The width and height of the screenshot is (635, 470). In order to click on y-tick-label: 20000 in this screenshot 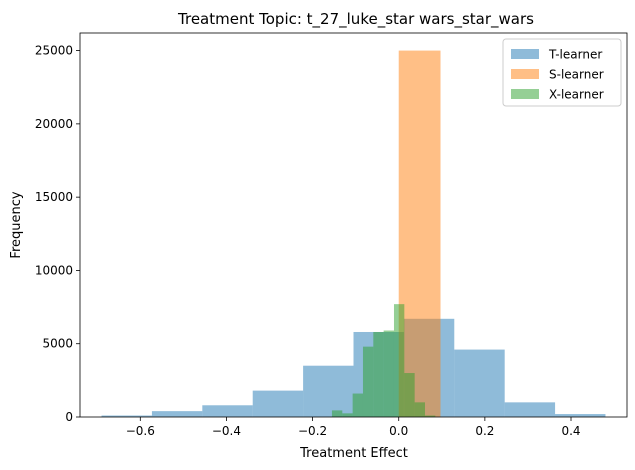, I will do `click(54, 124)`.